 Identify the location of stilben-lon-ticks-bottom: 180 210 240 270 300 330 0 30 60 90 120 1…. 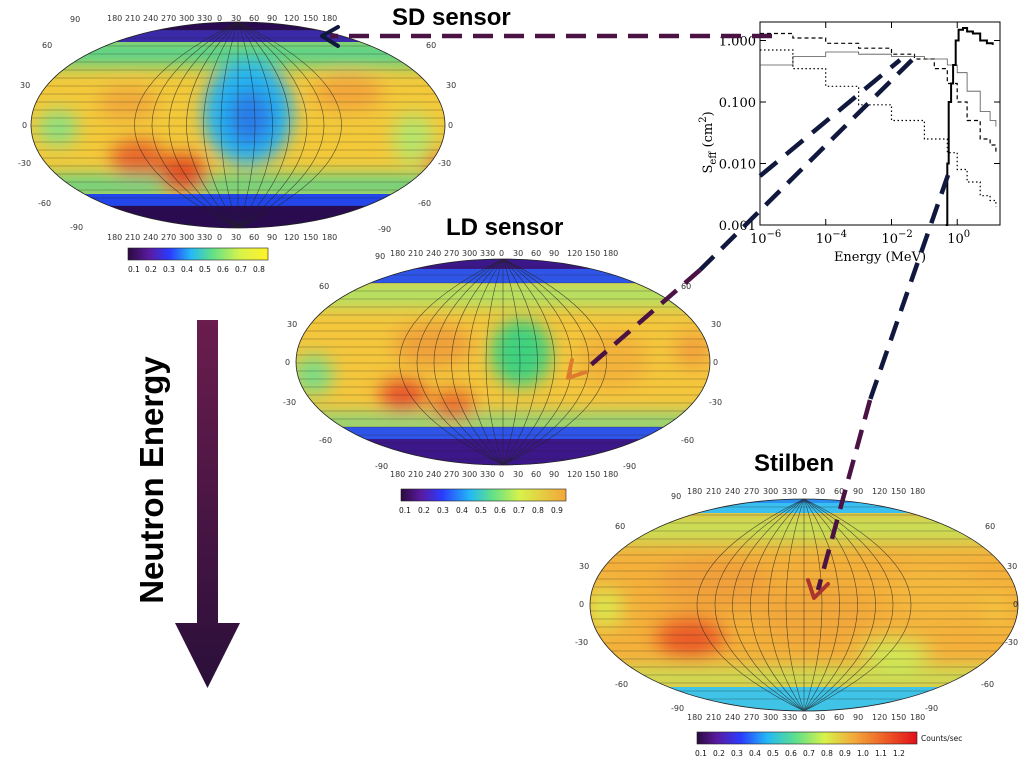
(806, 717).